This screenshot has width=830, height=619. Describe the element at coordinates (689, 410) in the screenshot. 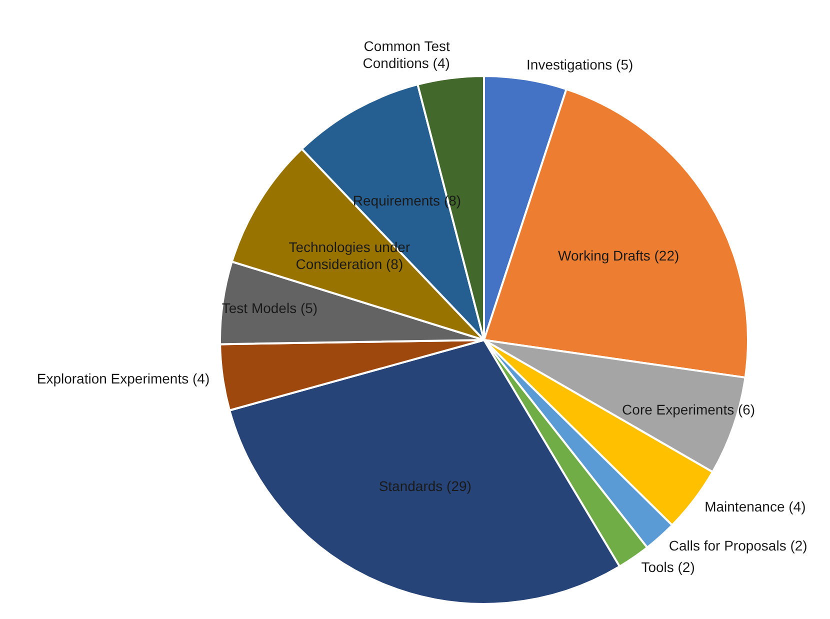

I see `slice-label: Core Experiments (6)` at that location.